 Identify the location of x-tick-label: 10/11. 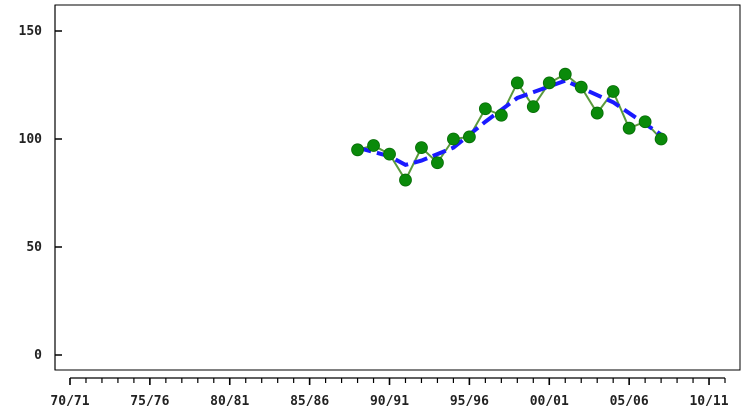
(708, 401).